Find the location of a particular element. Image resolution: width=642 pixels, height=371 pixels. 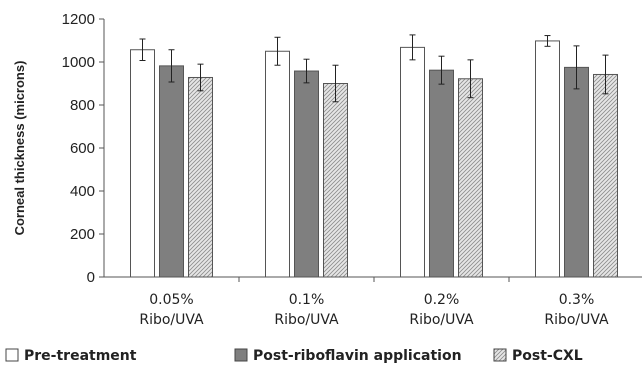

x-category-label: 0.1% is located at coordinates (307, 300).